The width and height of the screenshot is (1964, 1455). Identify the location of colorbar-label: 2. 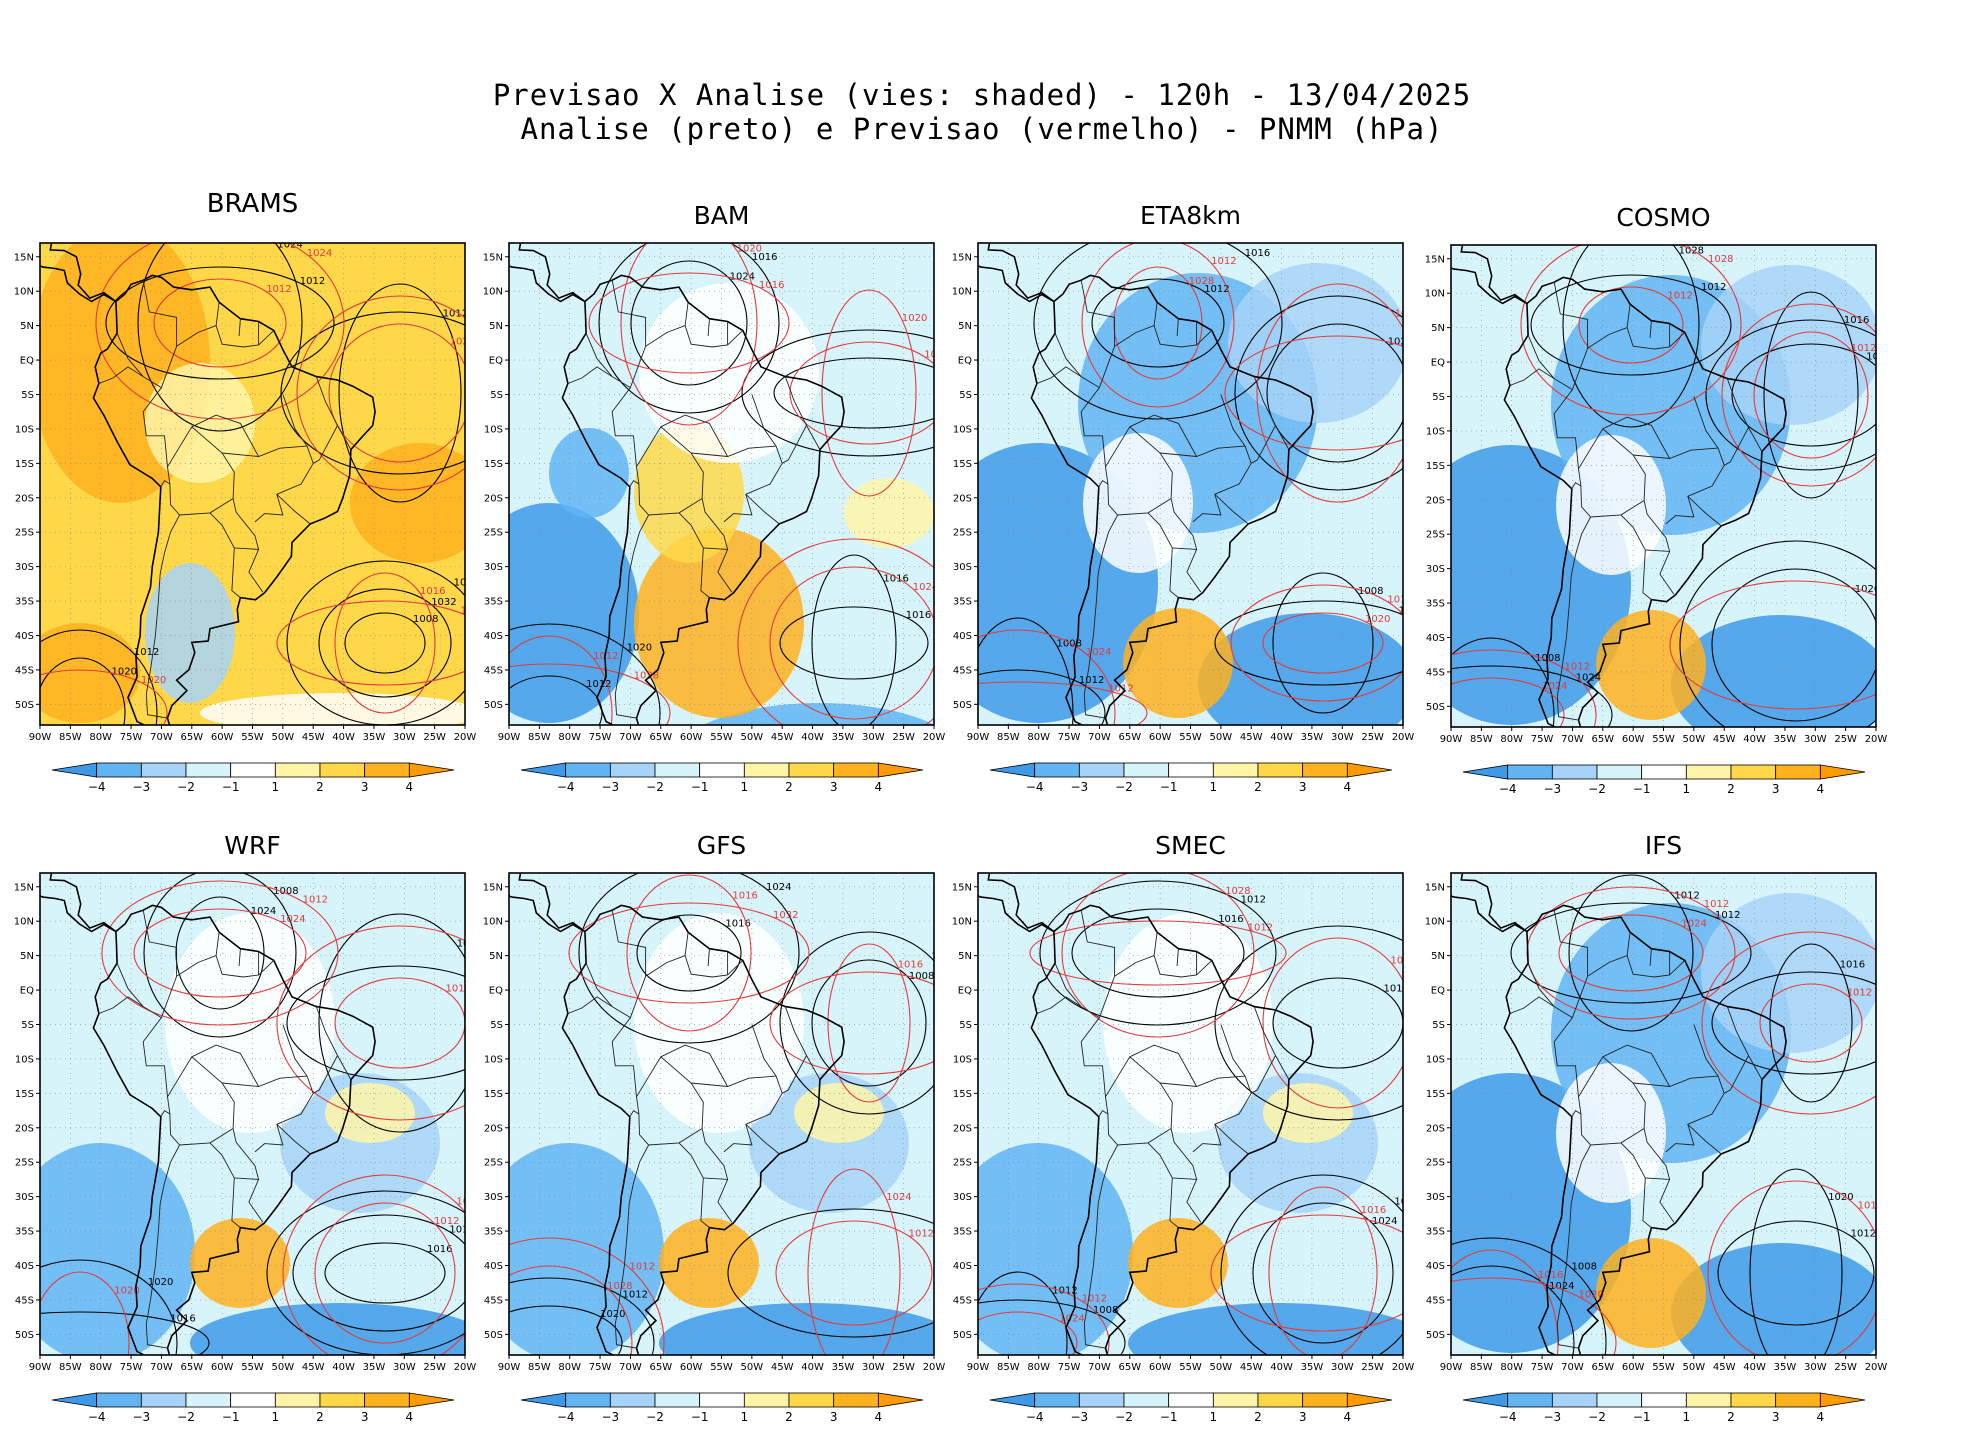
(320, 1417).